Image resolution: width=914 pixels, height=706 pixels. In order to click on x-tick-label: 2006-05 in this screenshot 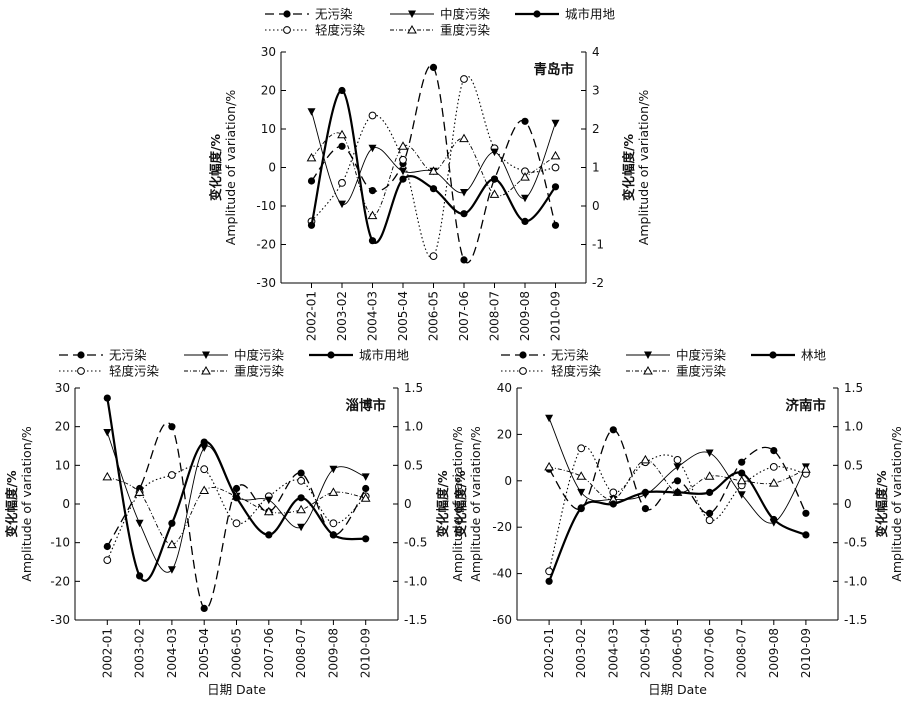, I will do `click(237, 653)`.